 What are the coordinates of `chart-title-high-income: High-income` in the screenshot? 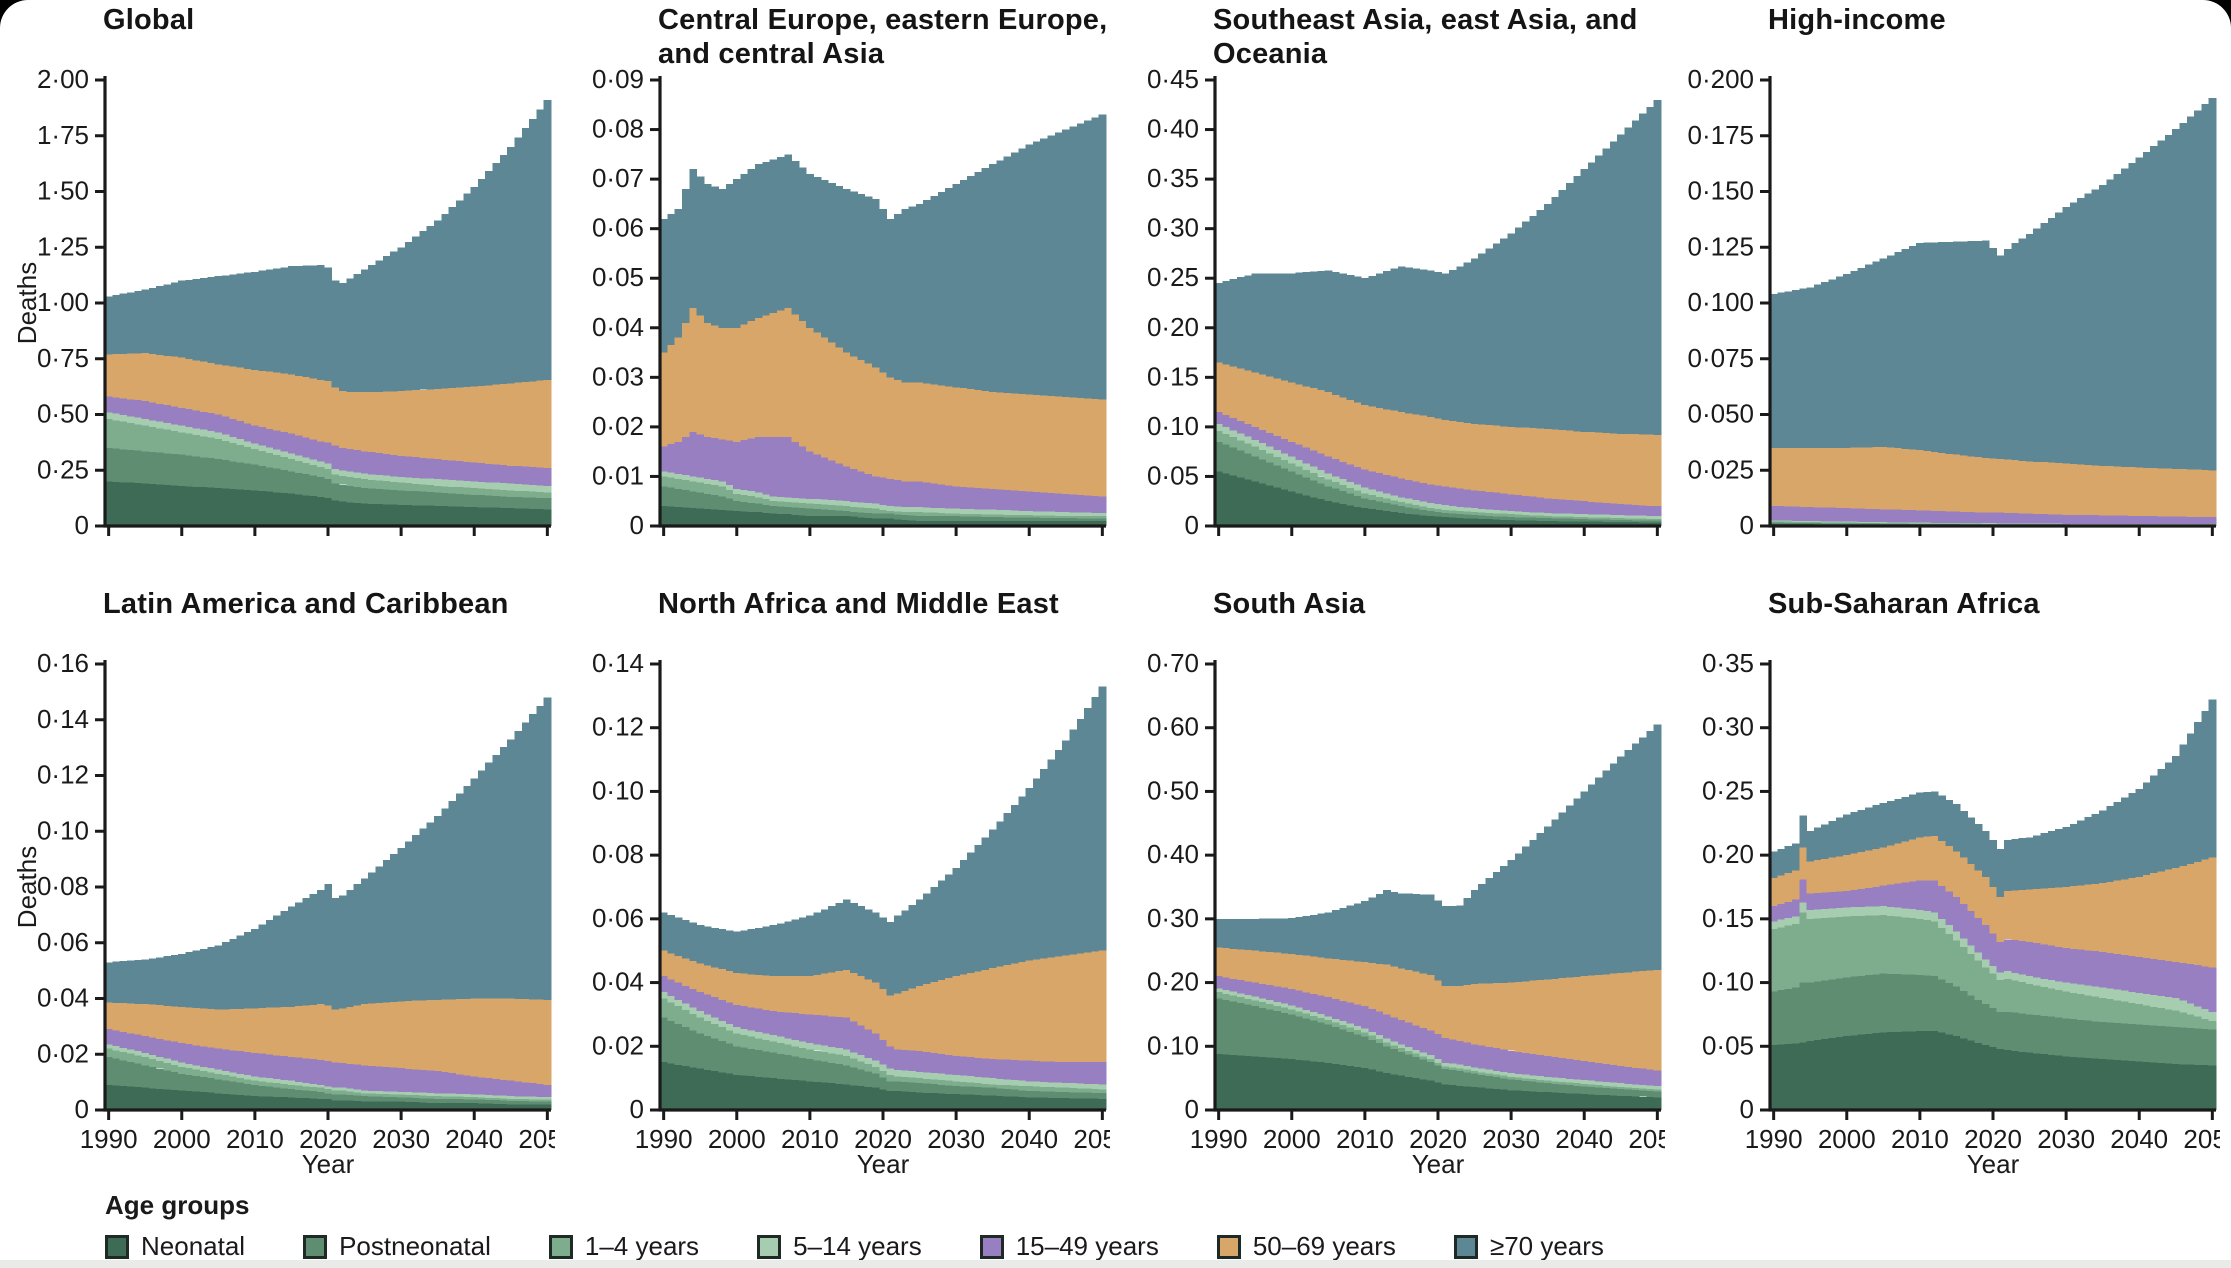 It's located at (1857, 20).